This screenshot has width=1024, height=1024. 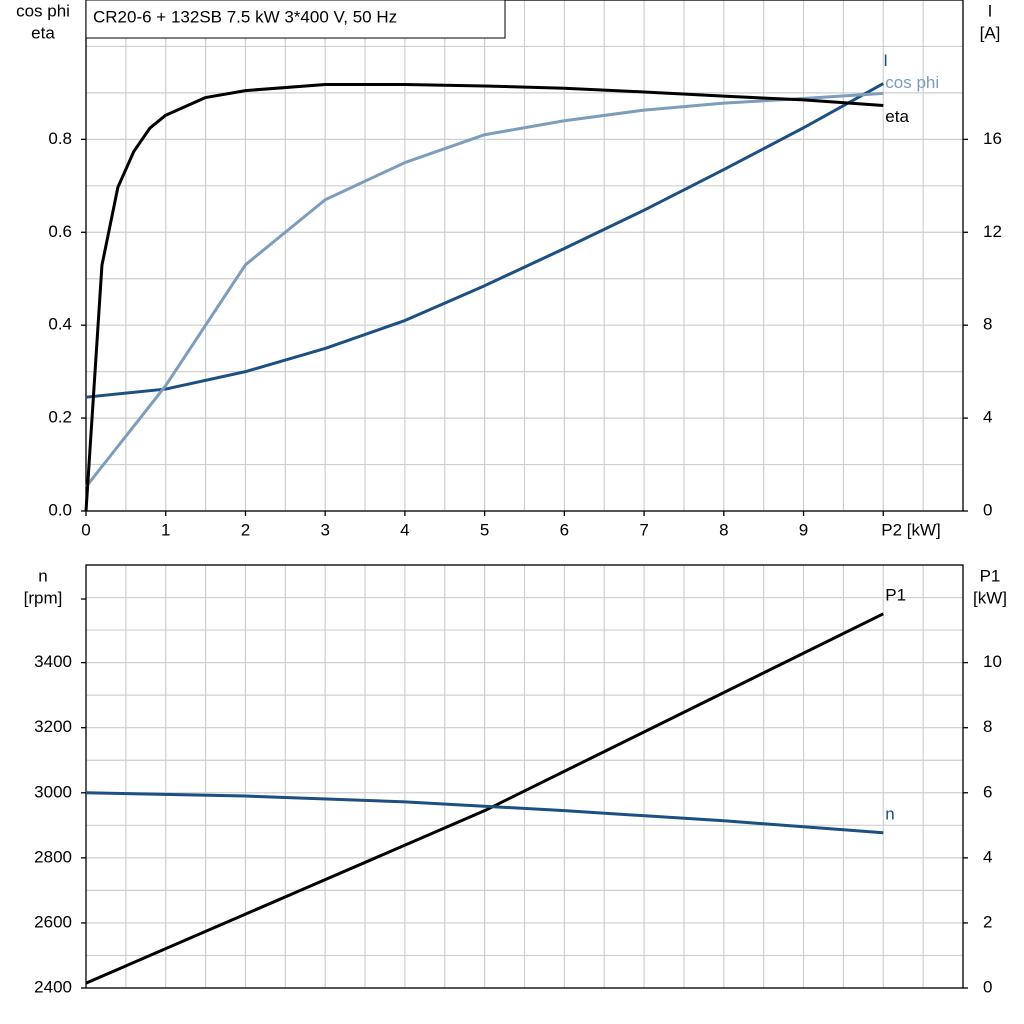 What do you see at coordinates (643, 529) in the screenshot?
I see `x-tick-label: 7` at bounding box center [643, 529].